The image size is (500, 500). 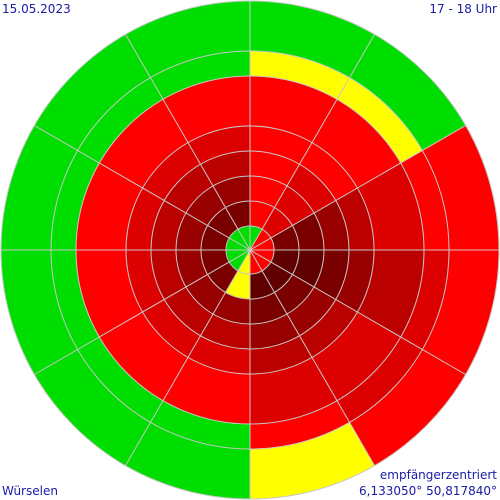 What do you see at coordinates (30, 491) in the screenshot?
I see `location-label: Würselen` at bounding box center [30, 491].